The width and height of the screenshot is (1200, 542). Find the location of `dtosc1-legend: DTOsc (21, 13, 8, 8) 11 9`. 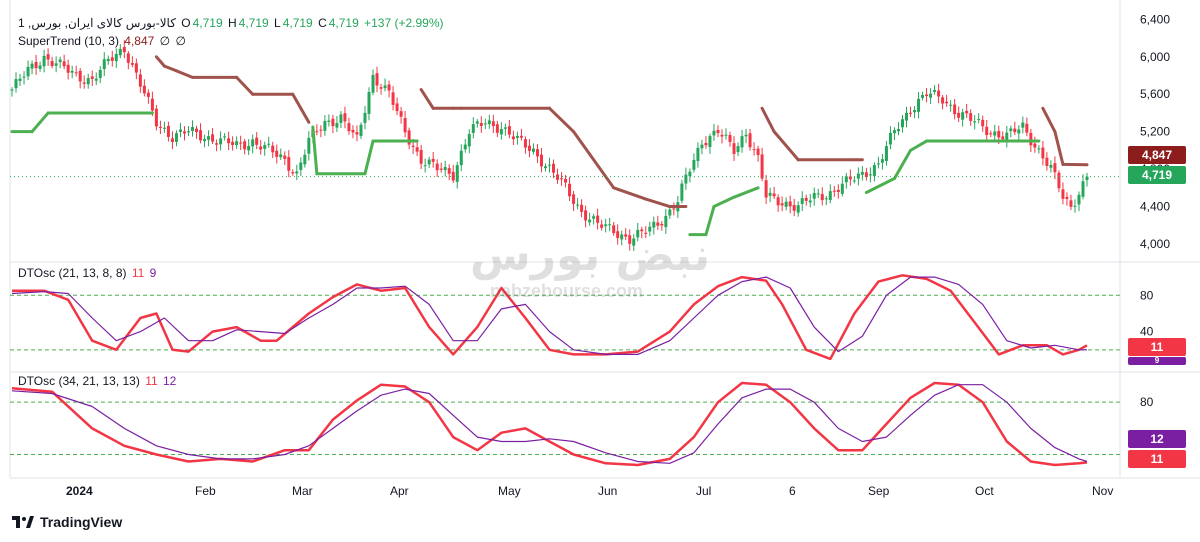

dtosc1-legend: DTOsc (21, 13, 8, 8) 11 9 is located at coordinates (88, 273).